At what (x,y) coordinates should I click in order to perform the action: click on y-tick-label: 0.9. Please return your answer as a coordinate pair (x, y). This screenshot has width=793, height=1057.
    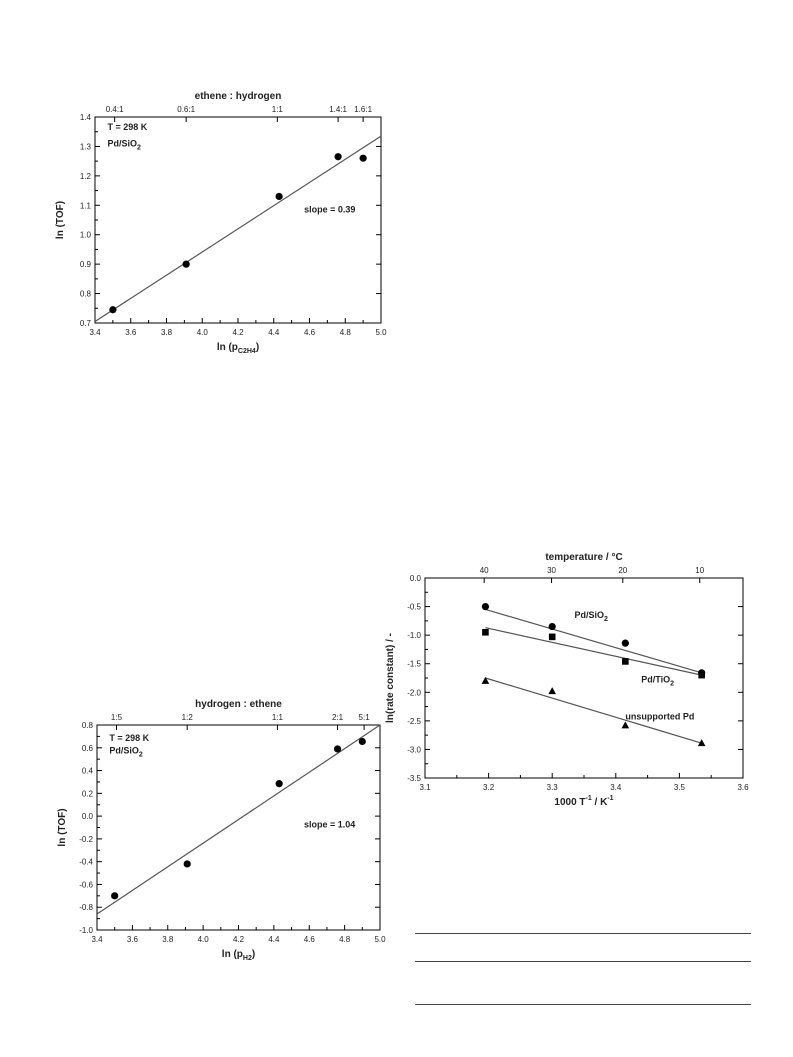
    Looking at the image, I should click on (86, 264).